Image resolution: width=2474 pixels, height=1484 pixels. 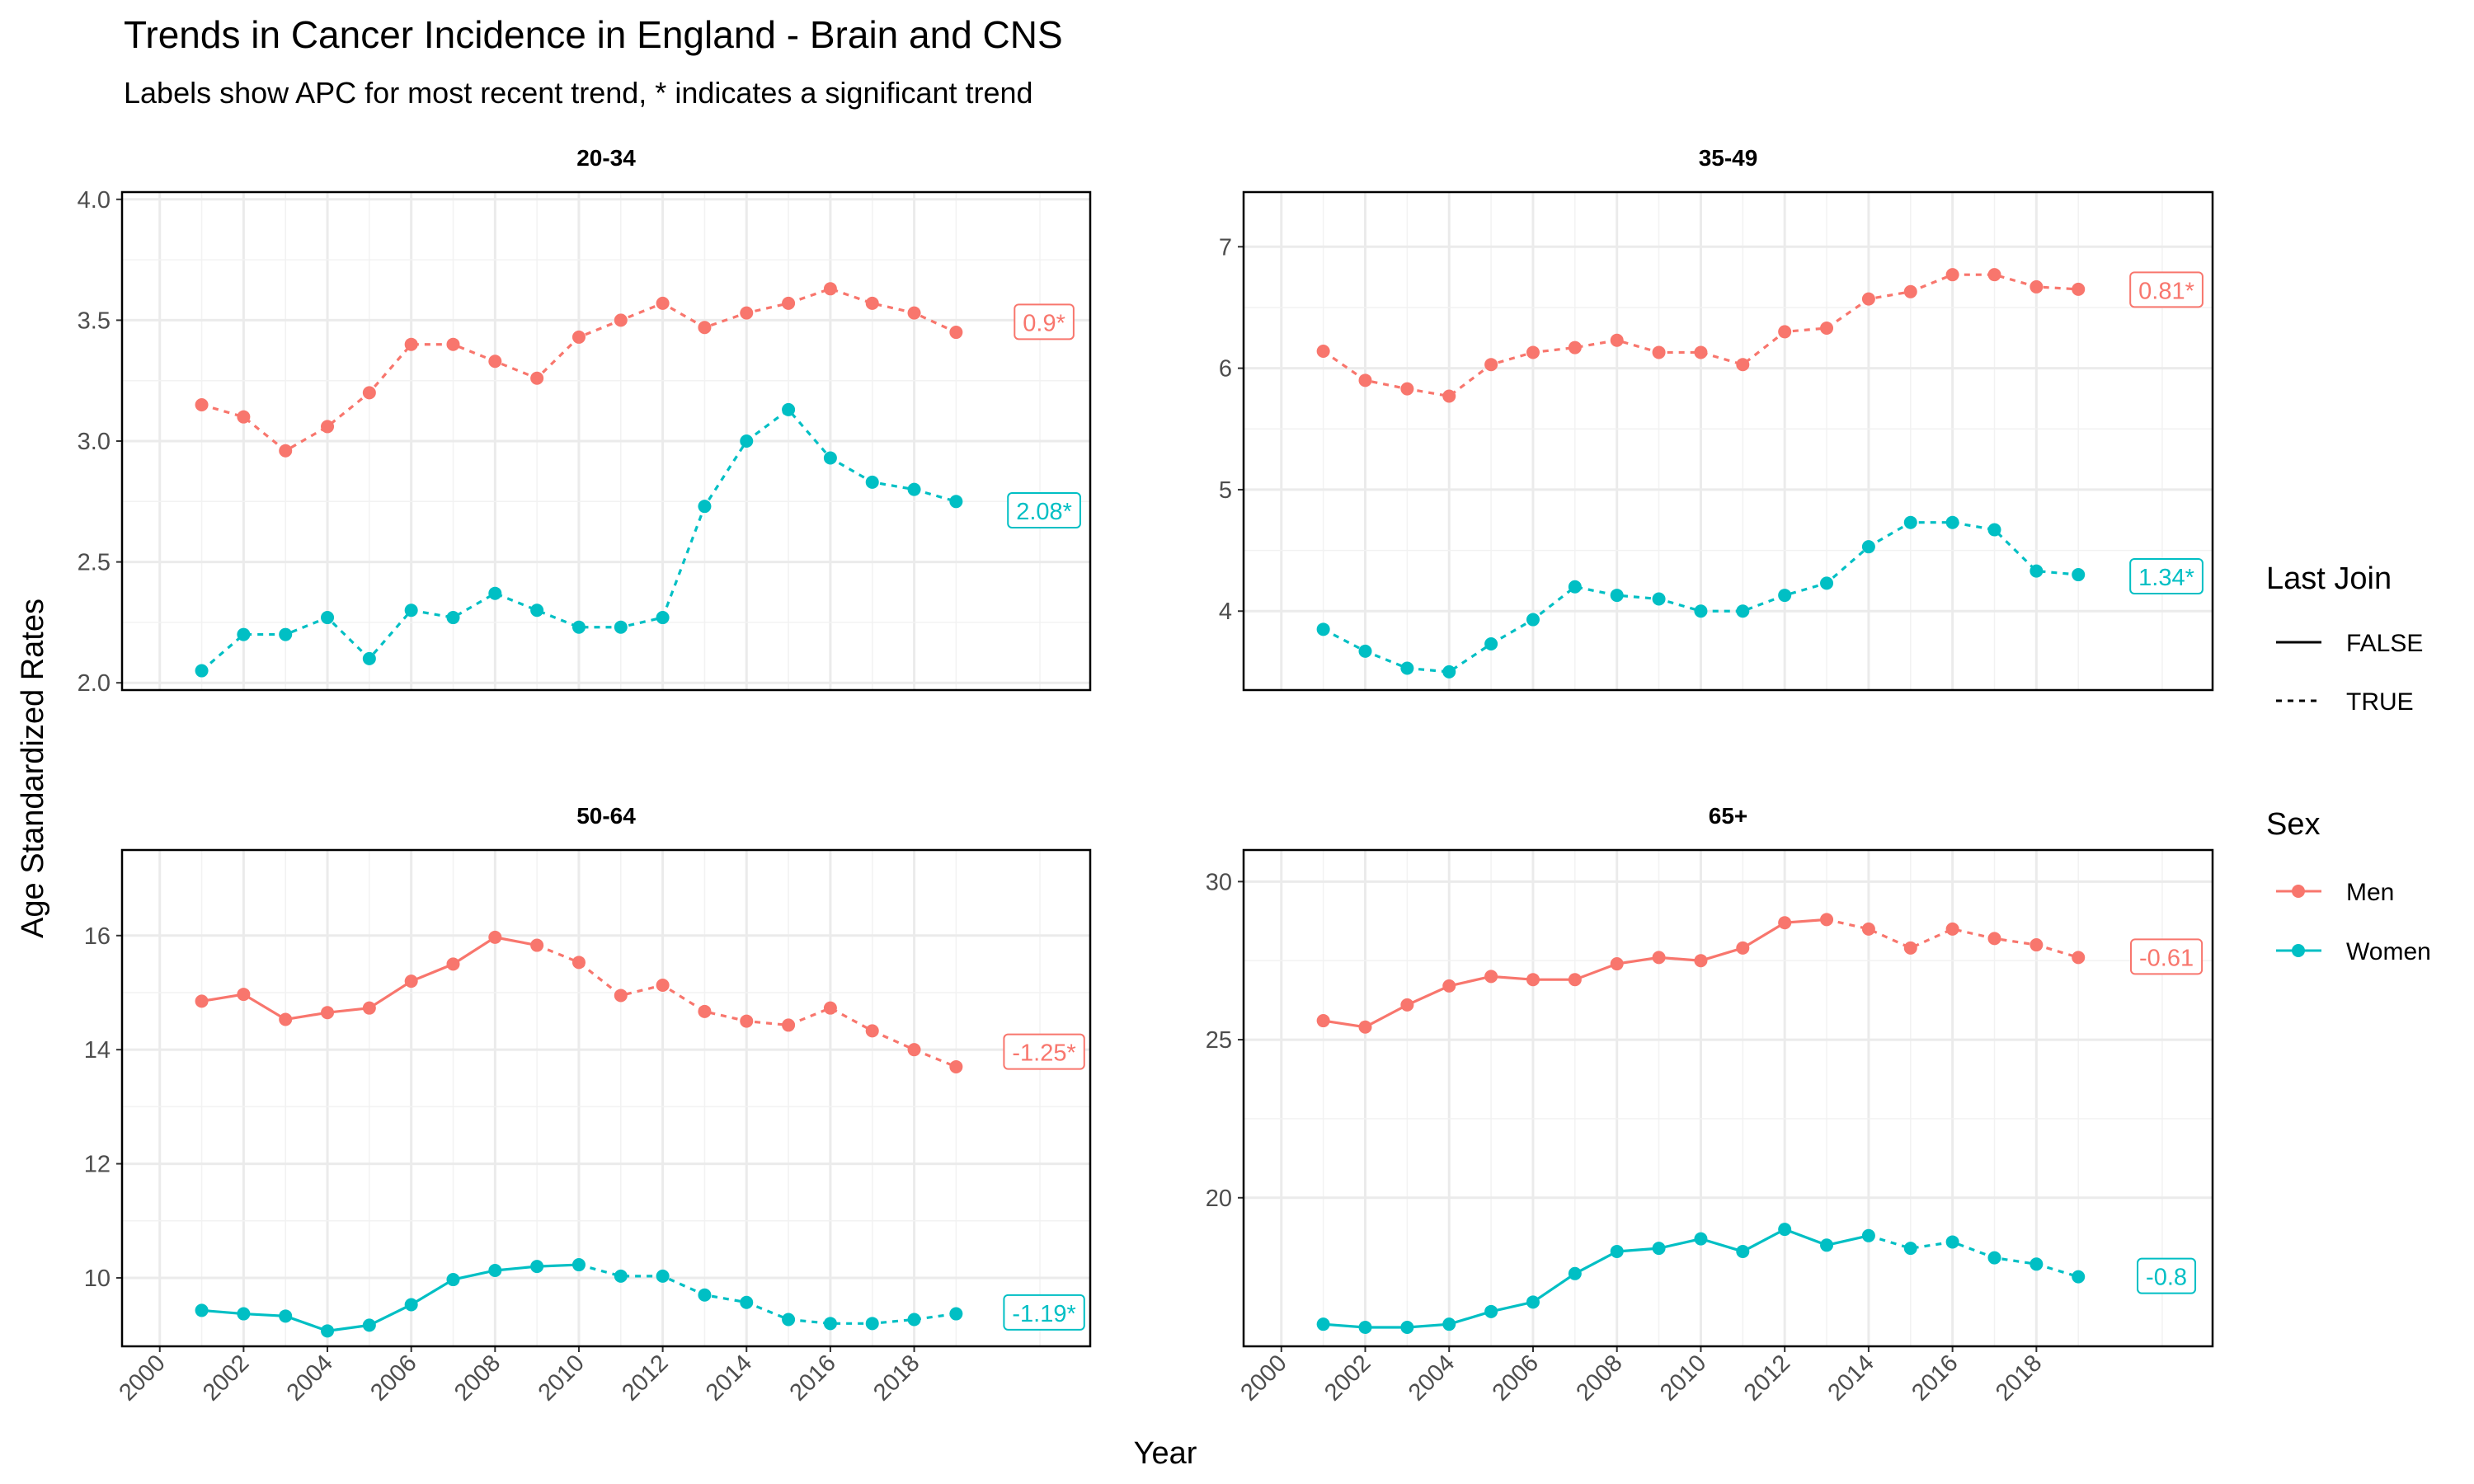 What do you see at coordinates (1716, 418) in the screenshot?
I see `facet-panel-35-49: 35-49 4 5 6 7 0.81* 1.34*` at bounding box center [1716, 418].